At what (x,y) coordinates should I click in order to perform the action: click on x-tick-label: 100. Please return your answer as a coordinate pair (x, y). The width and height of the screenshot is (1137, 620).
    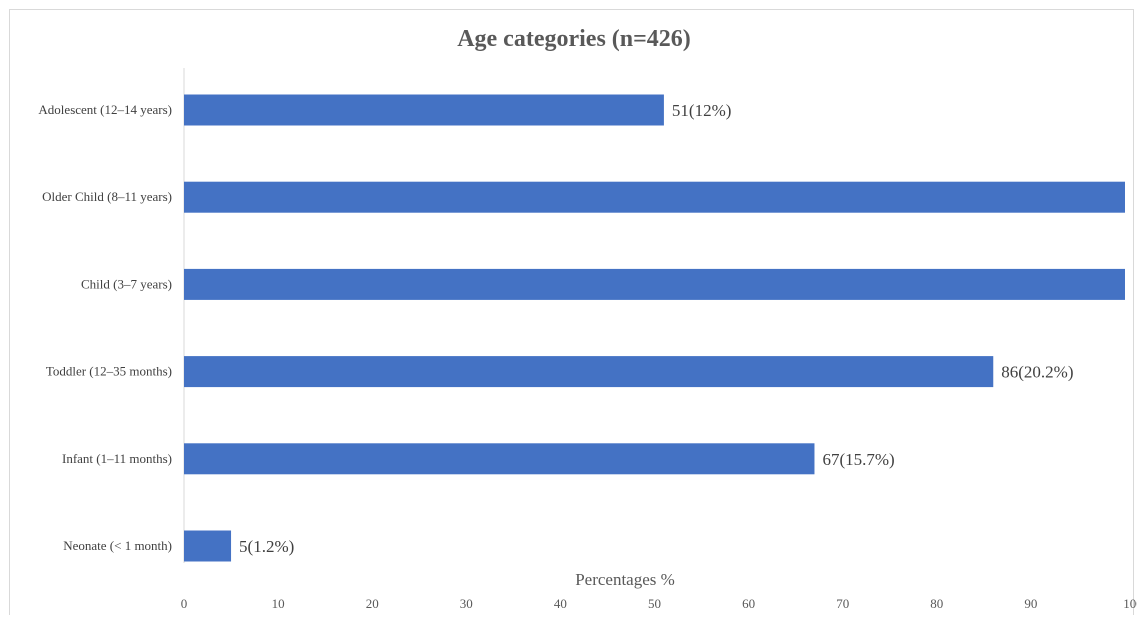
    Looking at the image, I should click on (1130, 603).